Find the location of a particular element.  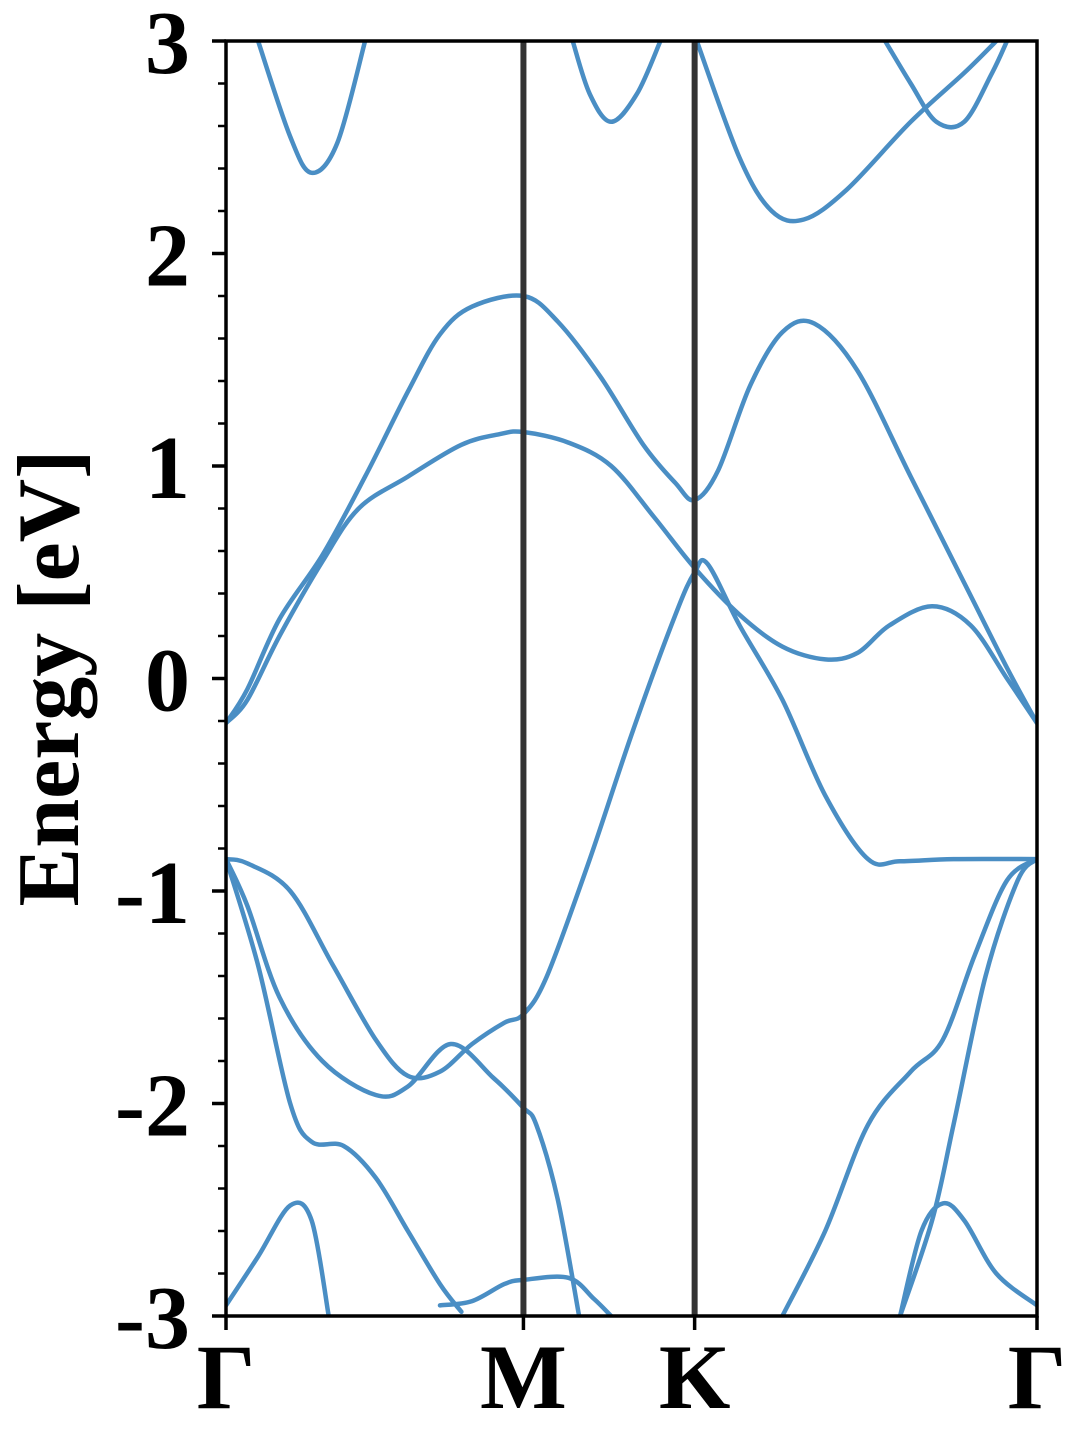

x-tick-label: M is located at coordinates (523, 1377).